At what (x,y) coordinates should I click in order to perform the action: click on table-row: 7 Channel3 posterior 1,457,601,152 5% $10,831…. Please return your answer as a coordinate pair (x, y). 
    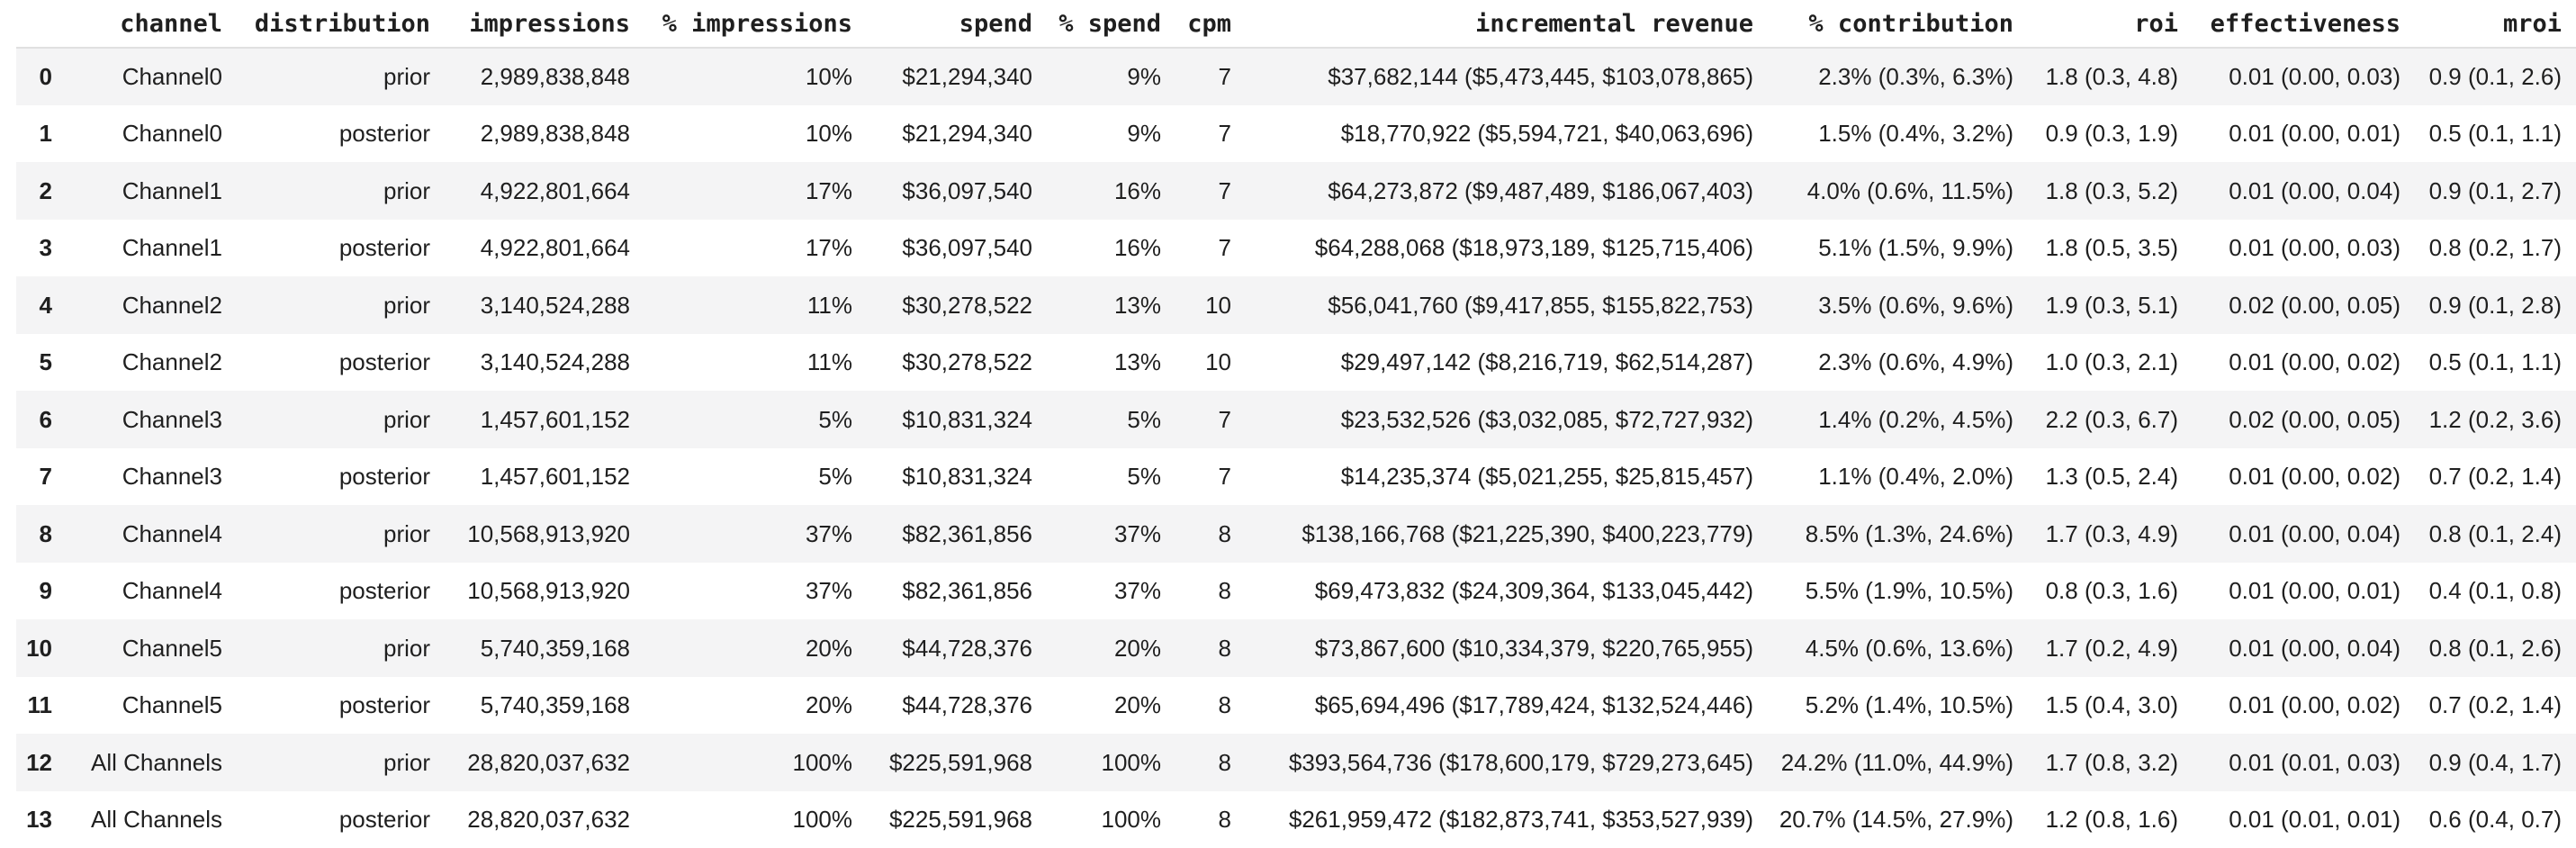
    Looking at the image, I should click on (1296, 477).